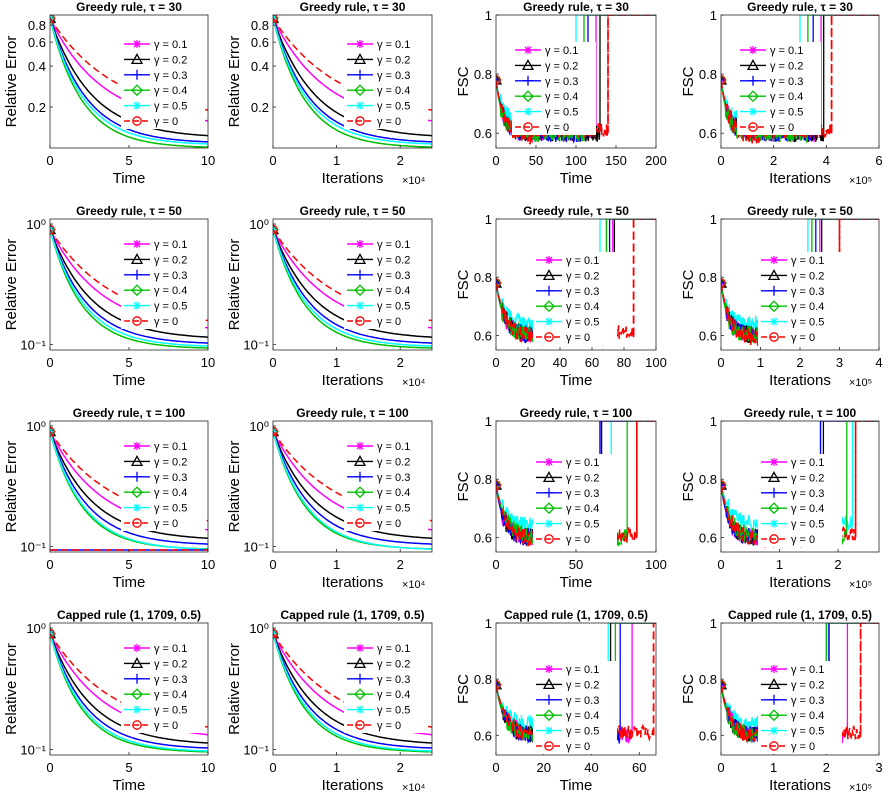 The height and width of the screenshot is (805, 886). I want to click on x-tick-label: 50, so click(576, 564).